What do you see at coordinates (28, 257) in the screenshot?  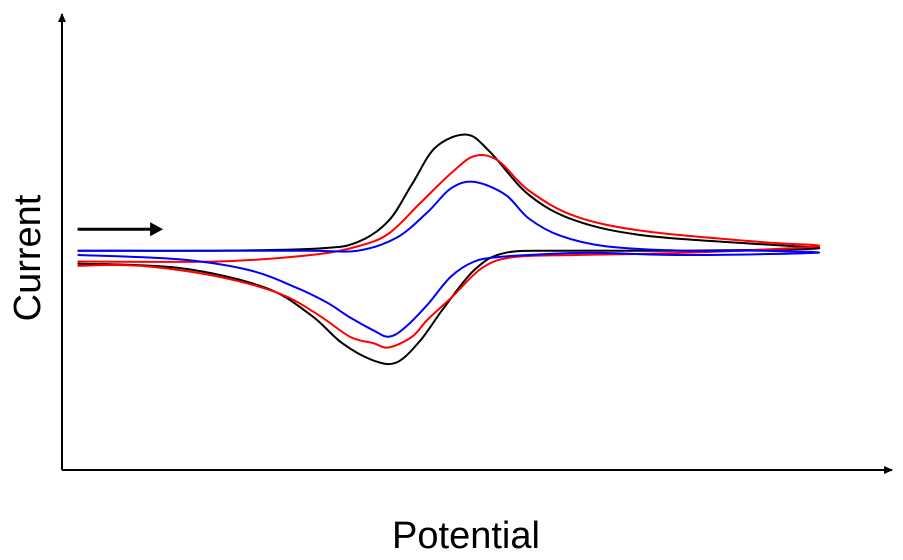 I see `y-axis-label: Current` at bounding box center [28, 257].